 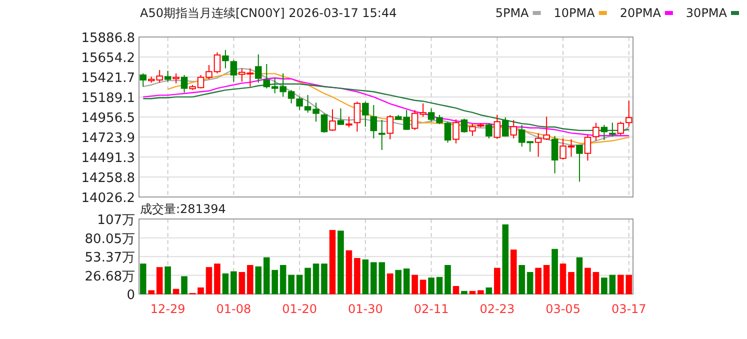 What do you see at coordinates (108, 138) in the screenshot?
I see `y-tick-label: 14723.9` at bounding box center [108, 138].